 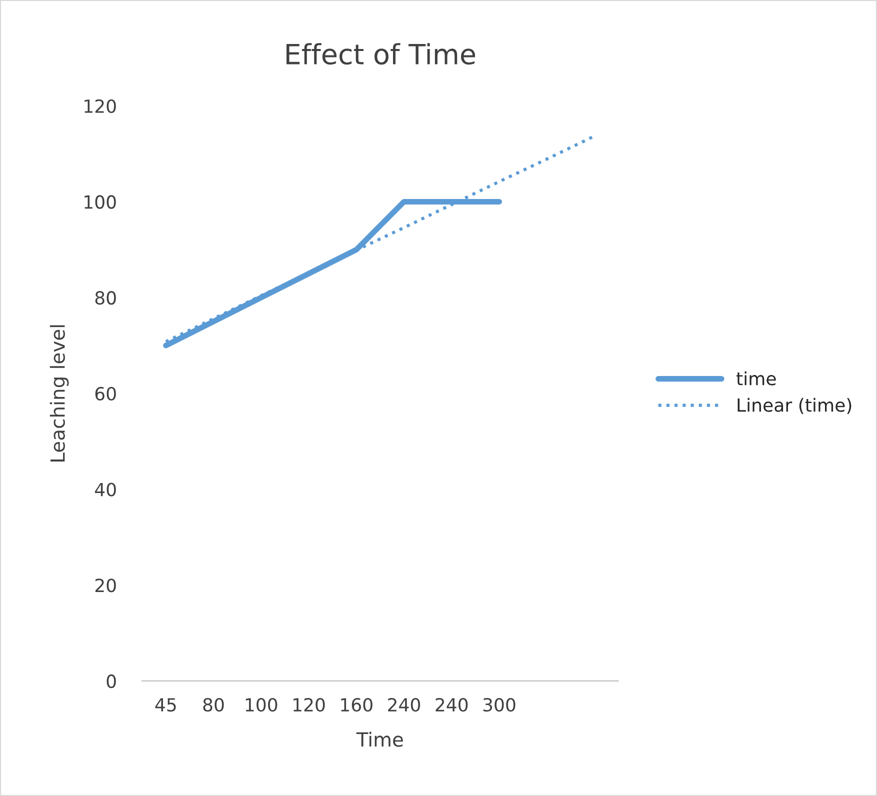 I want to click on x-tick-label: 80, so click(x=213, y=705).